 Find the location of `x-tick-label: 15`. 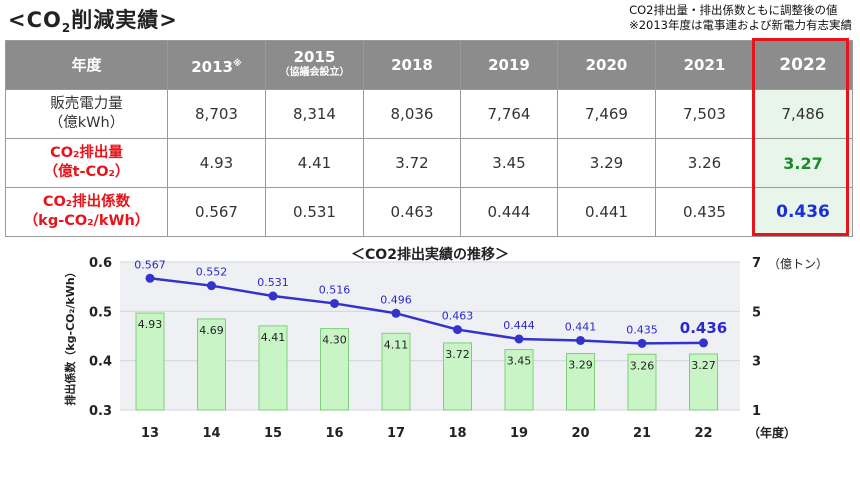

x-tick-label: 15 is located at coordinates (273, 433).